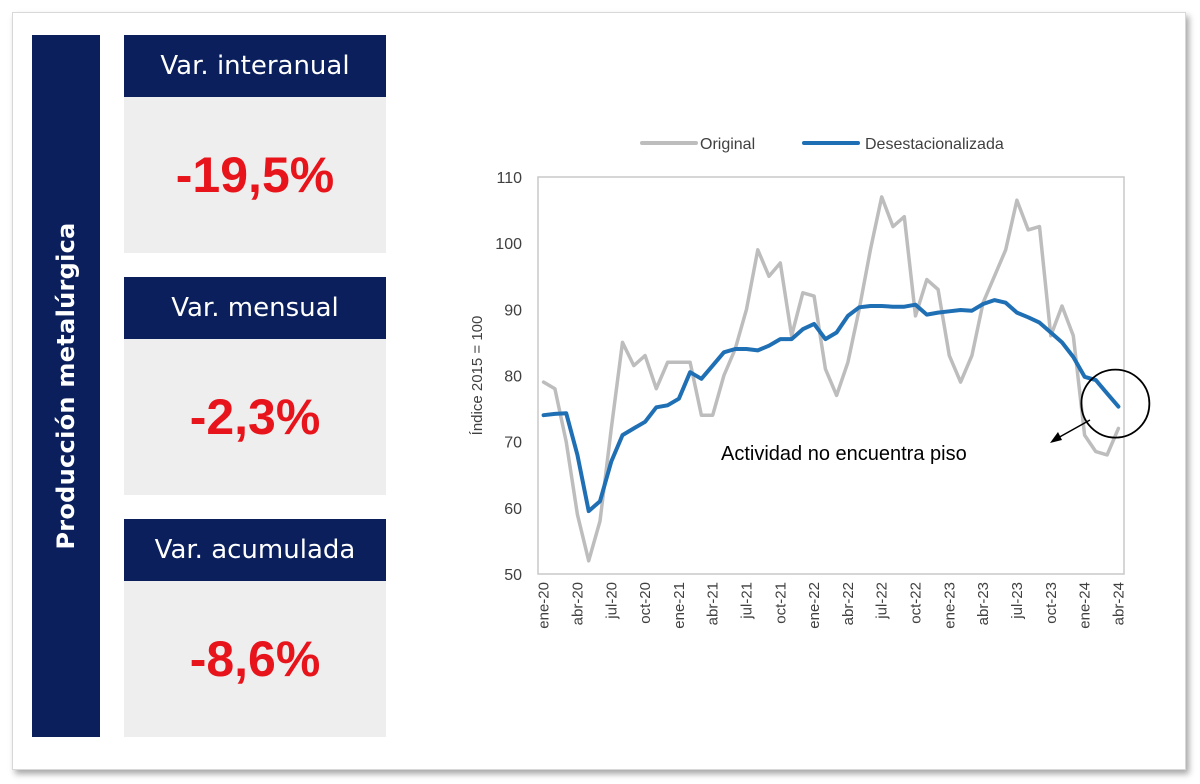 The width and height of the screenshot is (1200, 784). Describe the element at coordinates (255, 66) in the screenshot. I see `card-header-interanual: Var. interanual` at that location.